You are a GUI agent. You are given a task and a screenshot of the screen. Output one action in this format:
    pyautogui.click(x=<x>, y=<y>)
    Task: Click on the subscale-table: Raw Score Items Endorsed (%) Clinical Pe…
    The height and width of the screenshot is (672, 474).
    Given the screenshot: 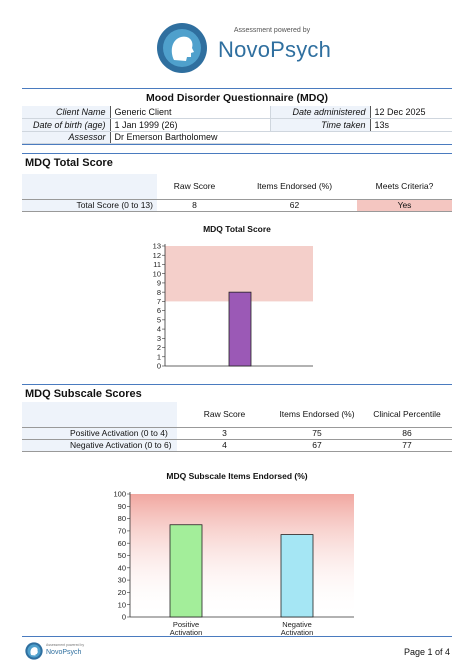 What is the action you would take?
    pyautogui.click(x=237, y=427)
    